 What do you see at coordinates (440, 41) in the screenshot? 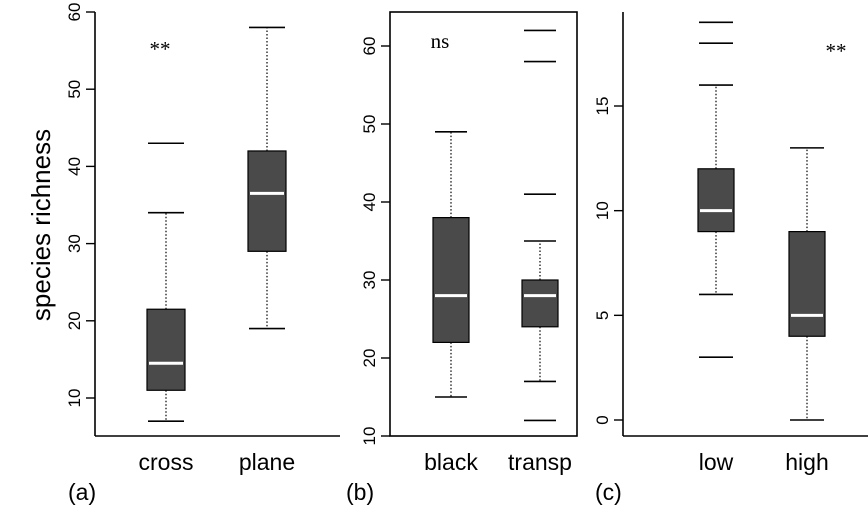
I see `significance-annotation: ns` at bounding box center [440, 41].